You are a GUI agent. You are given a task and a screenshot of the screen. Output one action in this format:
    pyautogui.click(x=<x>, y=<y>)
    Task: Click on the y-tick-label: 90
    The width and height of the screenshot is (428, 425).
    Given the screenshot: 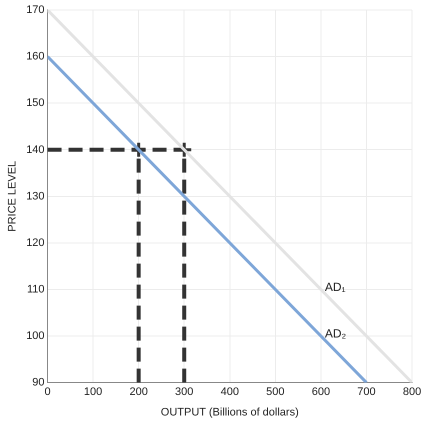 What is the action you would take?
    pyautogui.click(x=38, y=382)
    